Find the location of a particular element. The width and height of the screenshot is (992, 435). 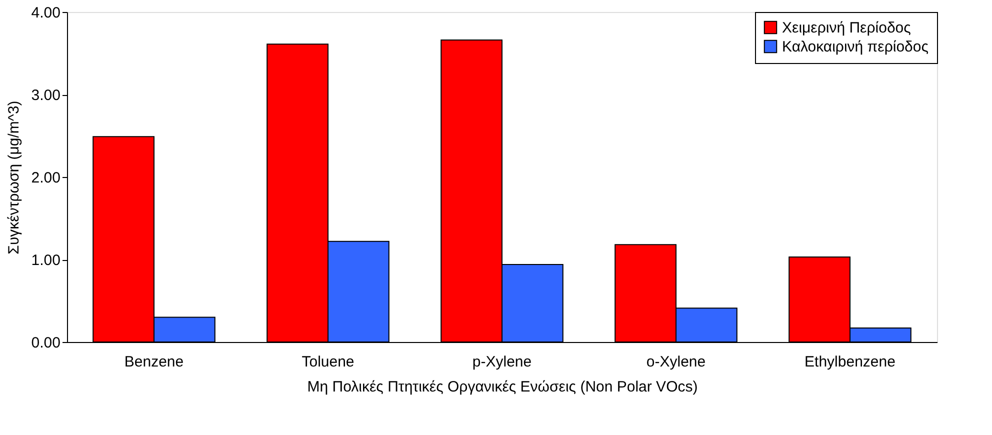

x-tick-label: o-Xylene is located at coordinates (676, 362).